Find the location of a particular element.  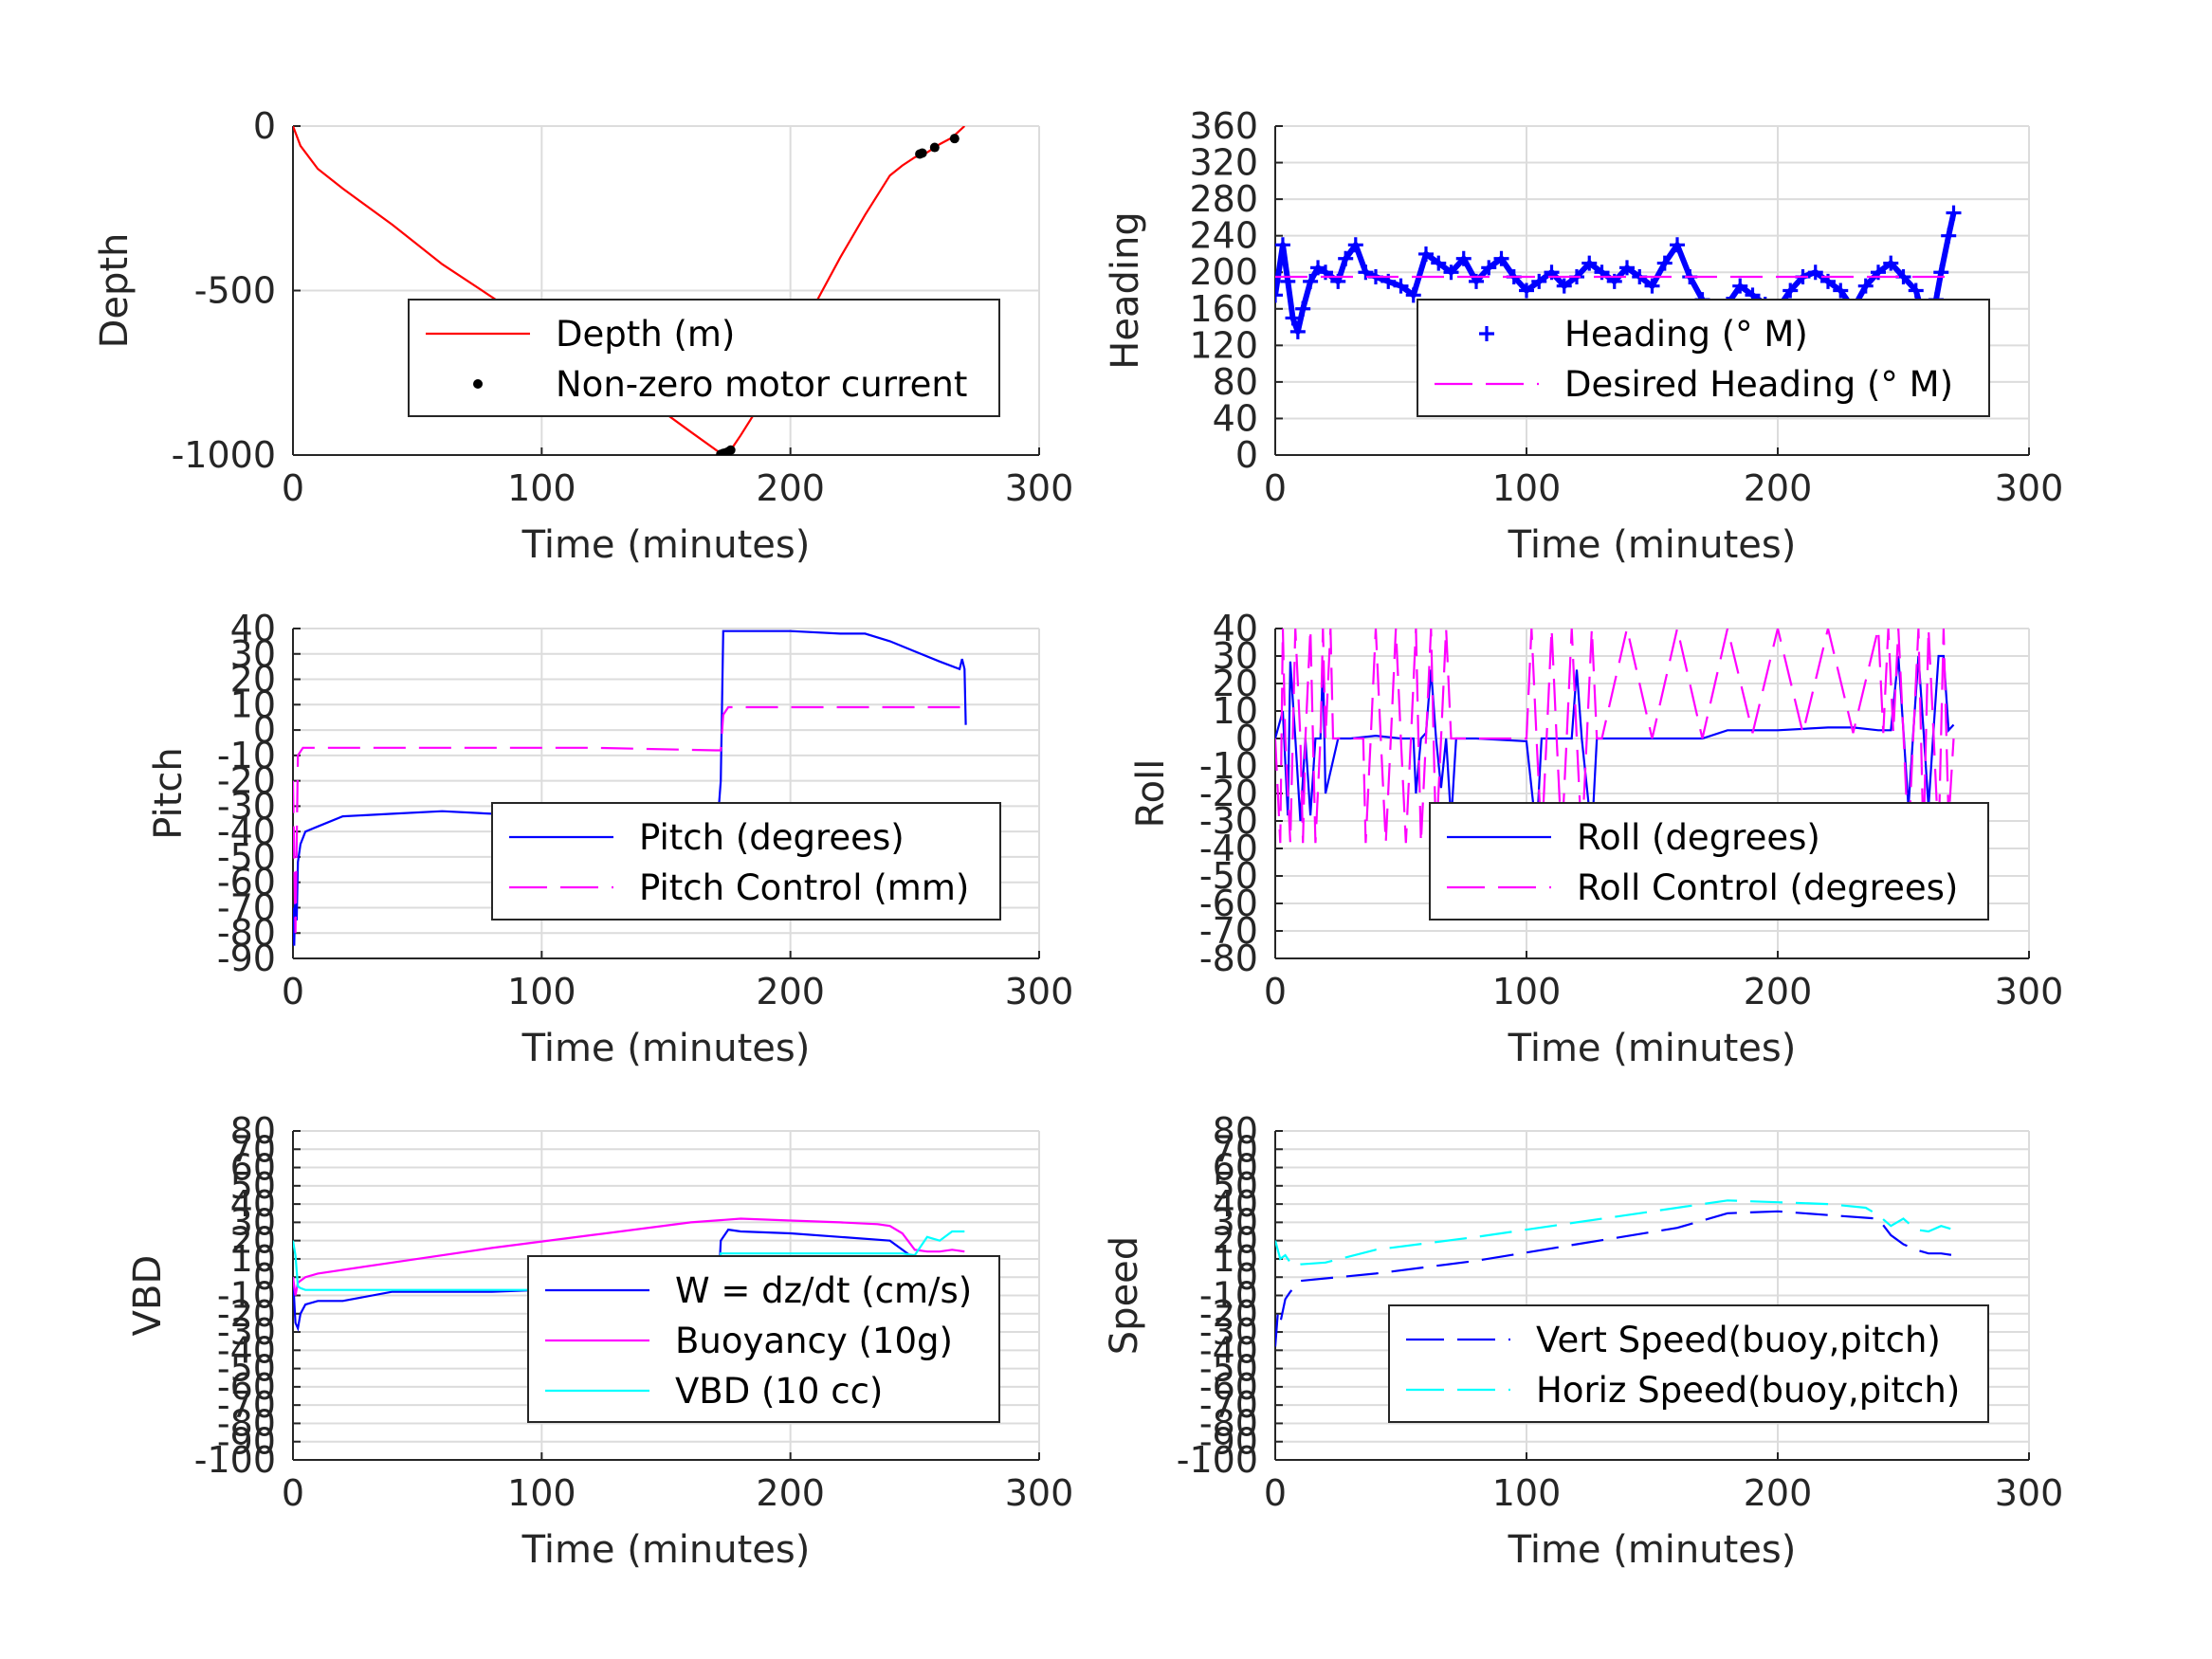

legend: Heading (° M) Desired Heading (° M) is located at coordinates (1703, 358).